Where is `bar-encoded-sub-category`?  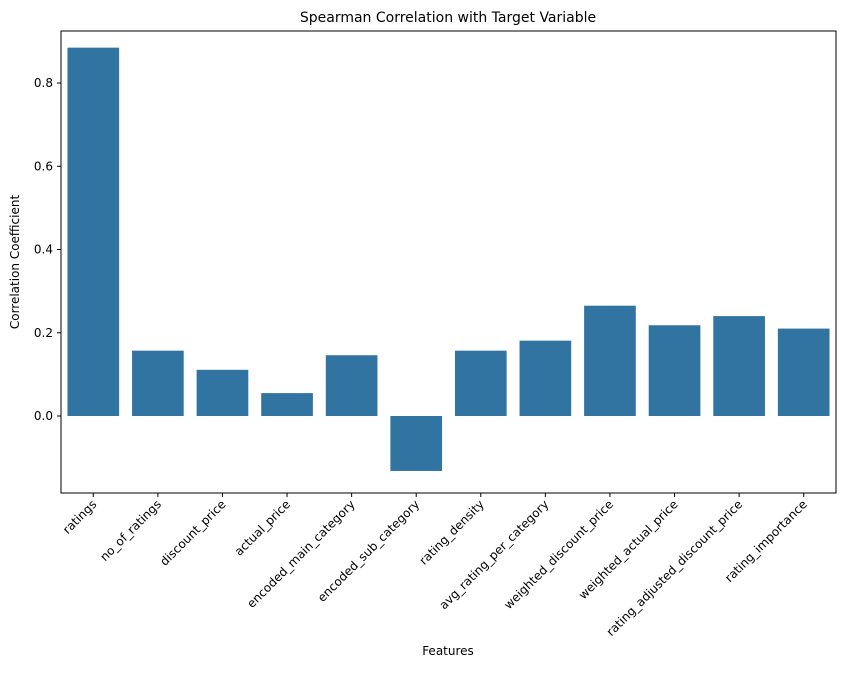
bar-encoded-sub-category is located at coordinates (416, 443).